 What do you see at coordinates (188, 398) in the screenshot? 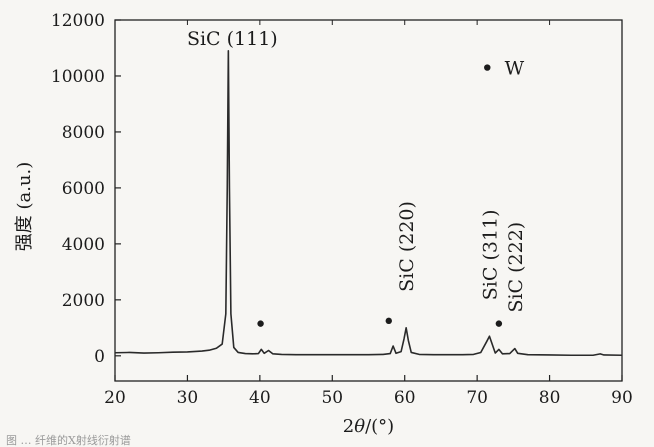
I see `x-tick-label: 30` at bounding box center [188, 398].